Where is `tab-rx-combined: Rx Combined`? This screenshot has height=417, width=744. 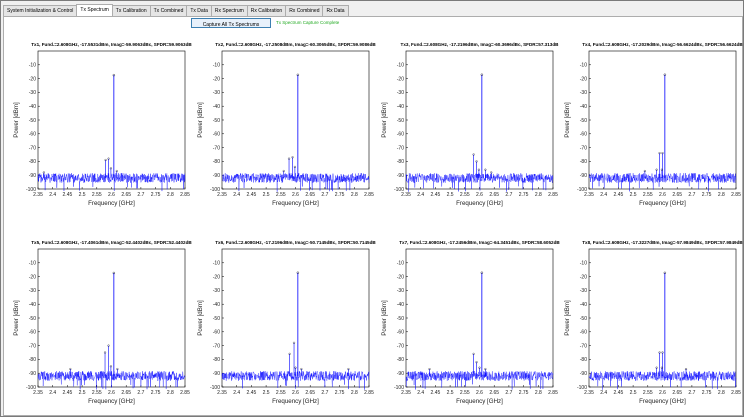
tab-rx-combined: Rx Combined is located at coordinates (304, 10).